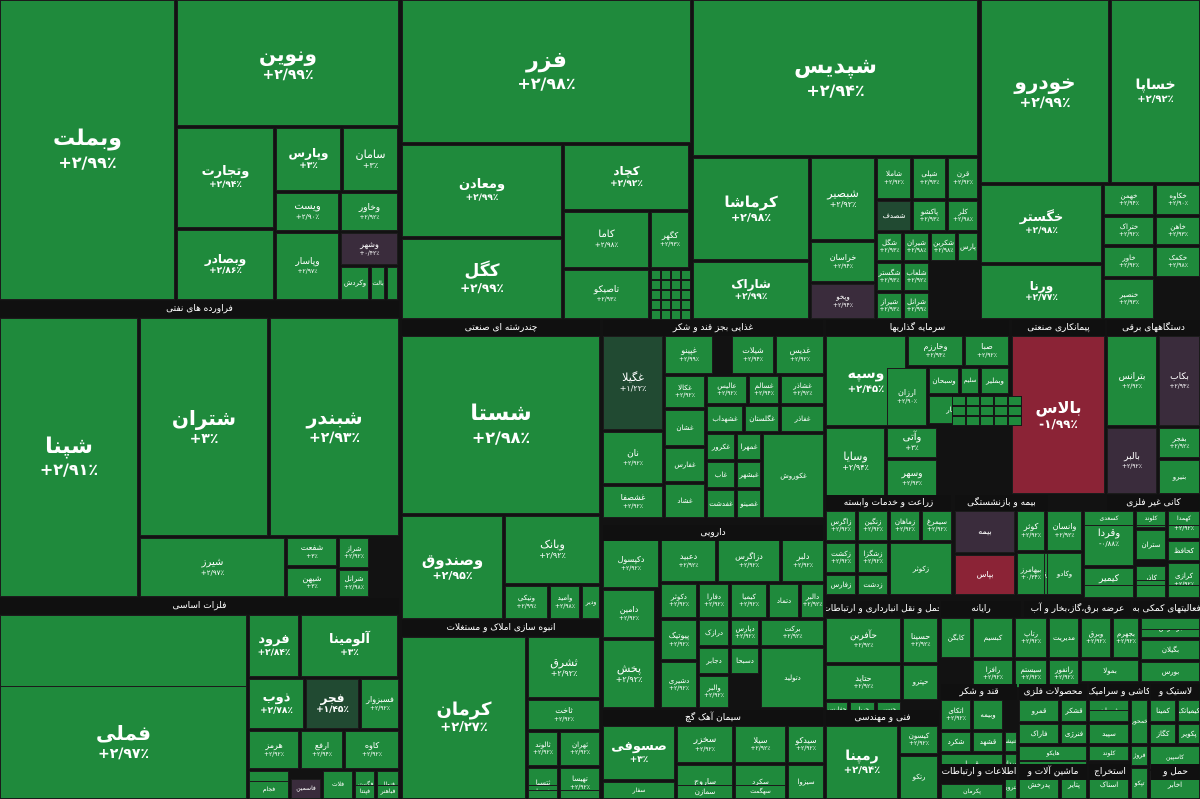  I want to click on stock-tile: کلر +۲/۹۸٪, so click(963, 216).